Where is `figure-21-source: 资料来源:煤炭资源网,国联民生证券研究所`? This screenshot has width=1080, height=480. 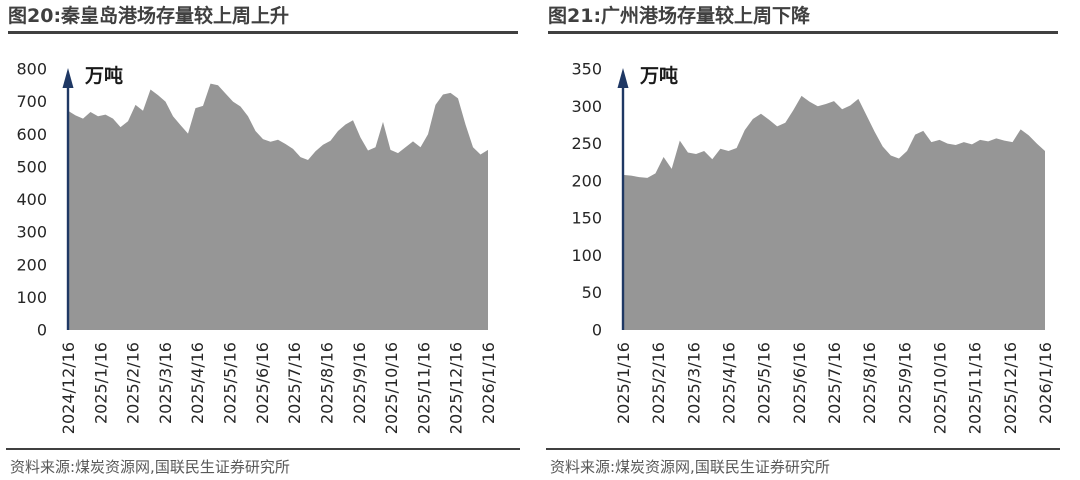
figure-21-source: 资料来源:煤炭资源网,国联民生证券研究所 is located at coordinates (690, 467).